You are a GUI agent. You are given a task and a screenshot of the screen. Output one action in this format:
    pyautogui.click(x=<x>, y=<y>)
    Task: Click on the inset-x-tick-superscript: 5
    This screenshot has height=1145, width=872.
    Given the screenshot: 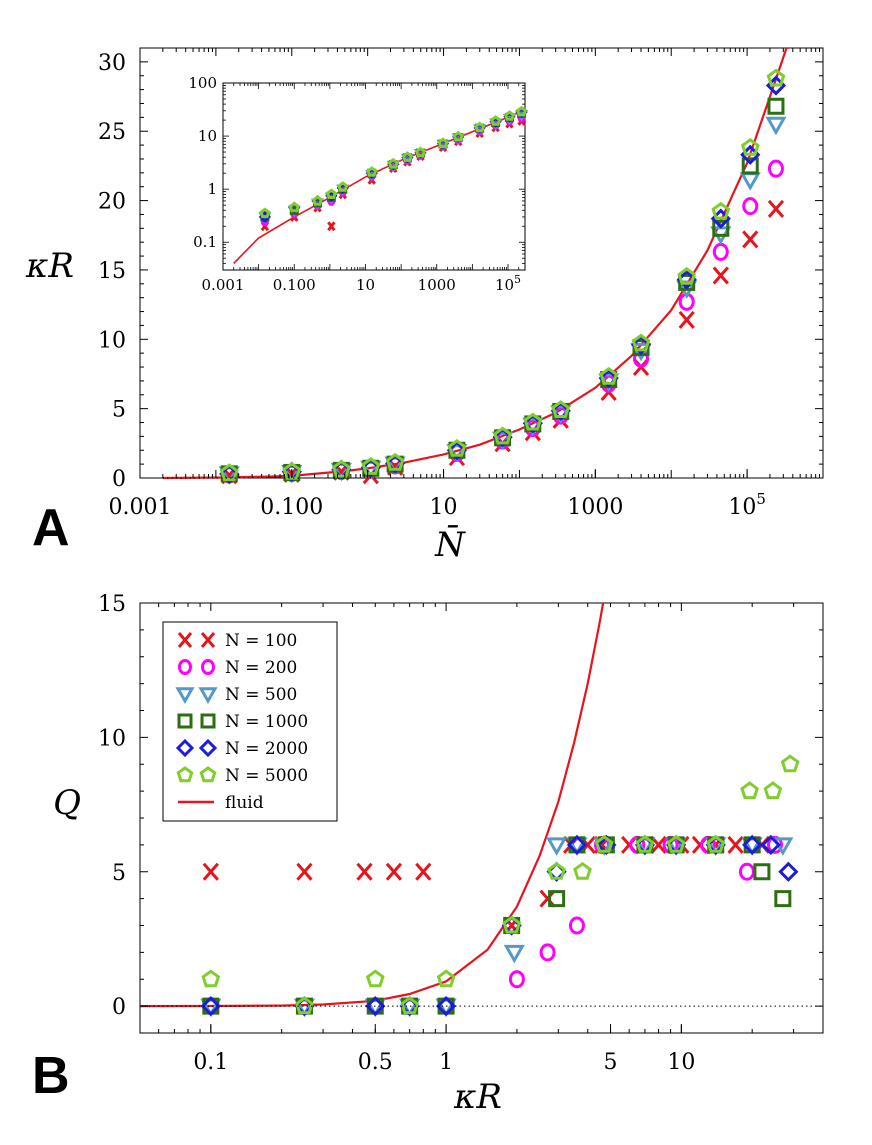 What is the action you would take?
    pyautogui.click(x=517, y=279)
    